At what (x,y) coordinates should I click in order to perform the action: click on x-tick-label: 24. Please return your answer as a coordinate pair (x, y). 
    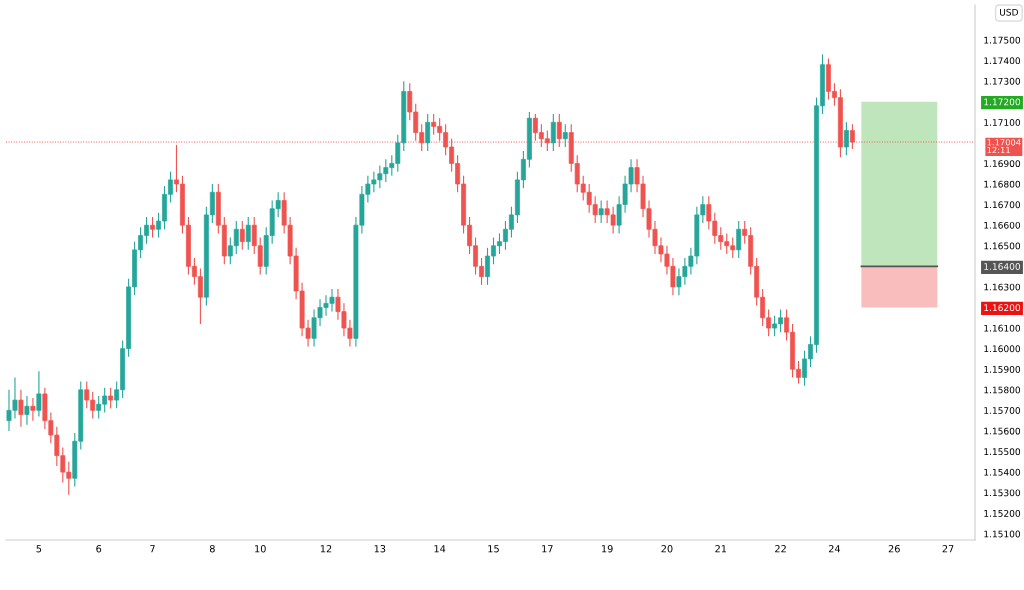
    Looking at the image, I should click on (834, 549).